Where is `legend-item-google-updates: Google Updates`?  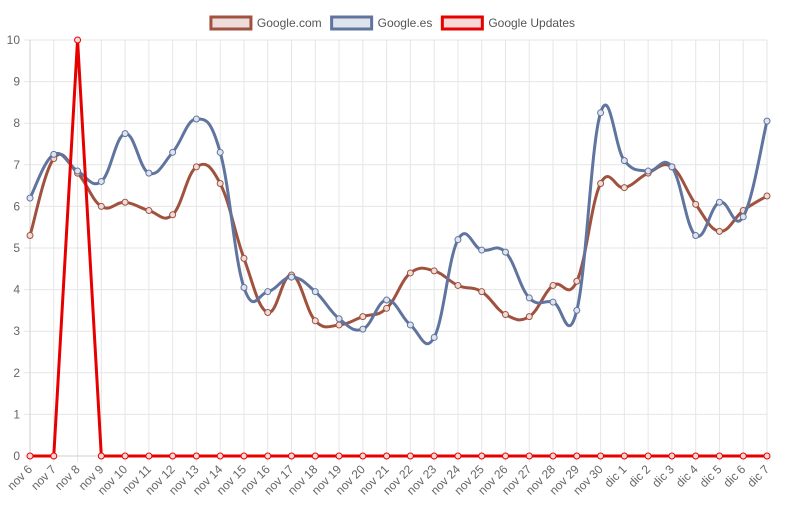 legend-item-google-updates: Google Updates is located at coordinates (507, 23).